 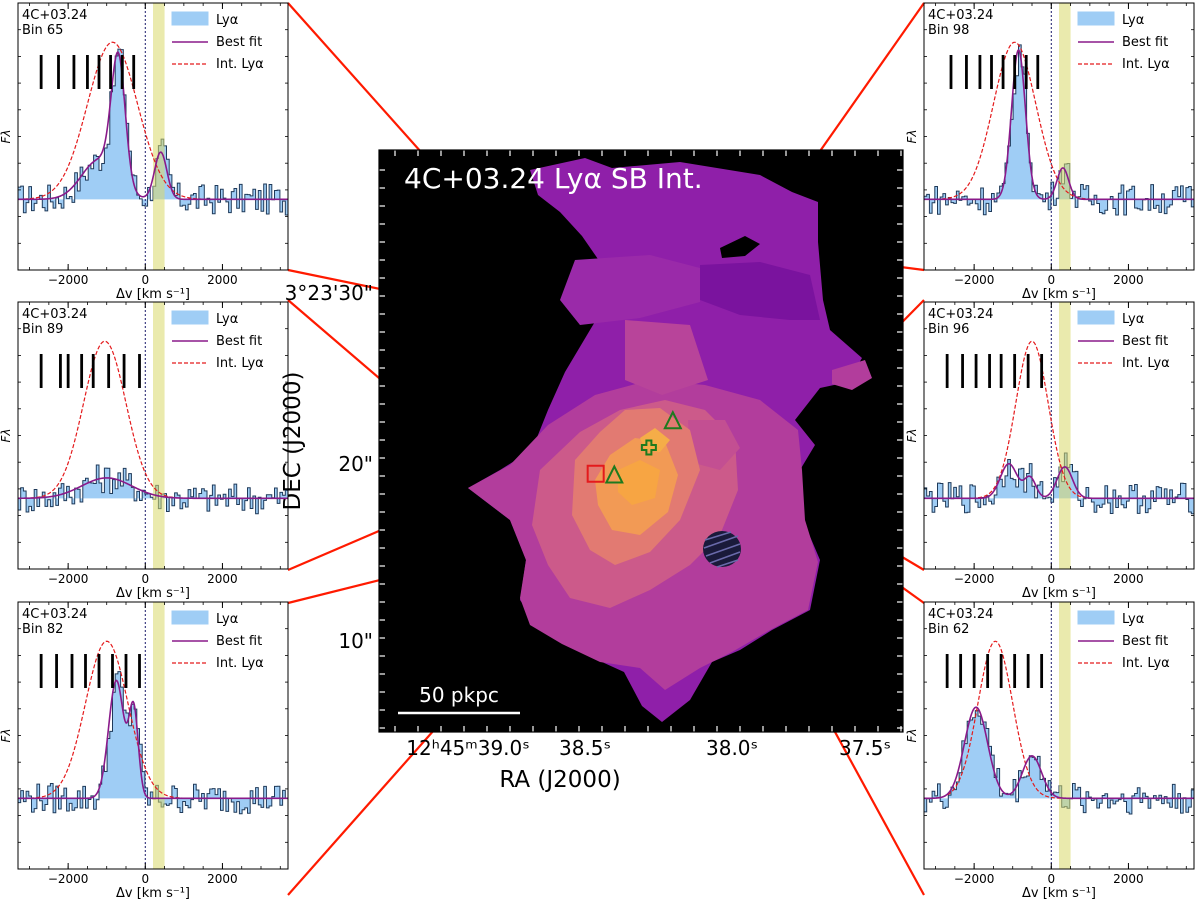 I want to click on panel-bin-label: Bin 89, so click(x=42, y=329).